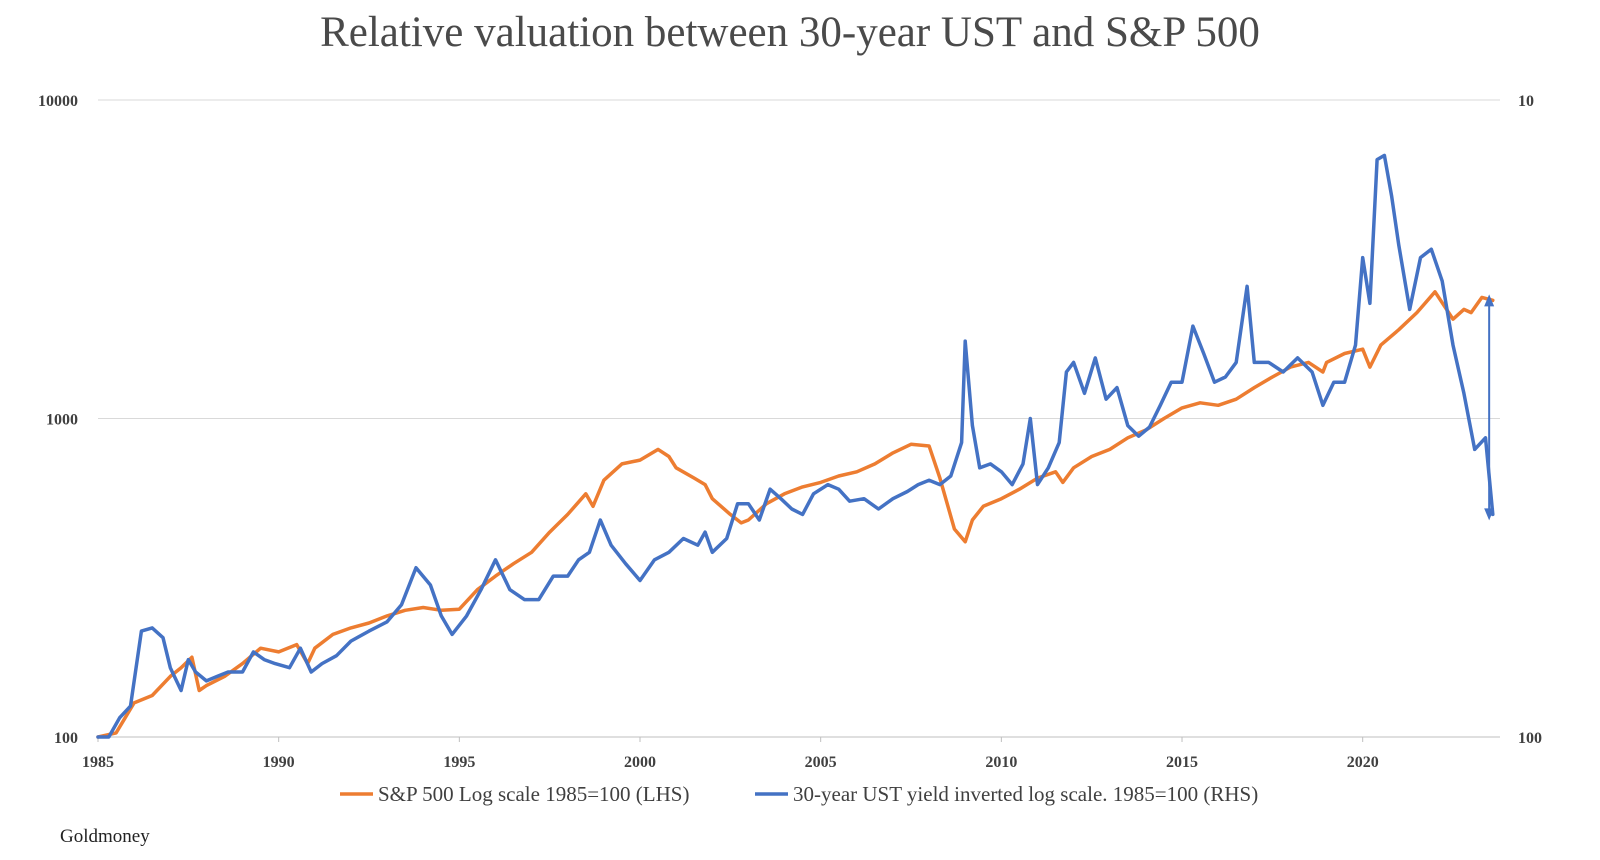 The height and width of the screenshot is (860, 1600). Describe the element at coordinates (1363, 762) in the screenshot. I see `x-tick-label: 2020` at that location.